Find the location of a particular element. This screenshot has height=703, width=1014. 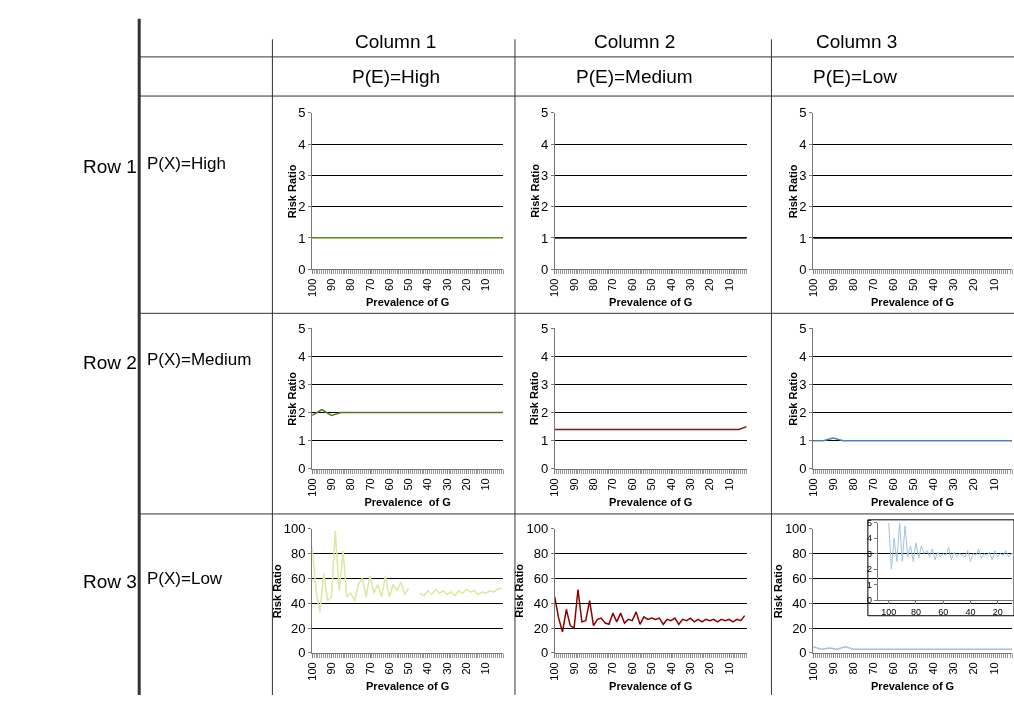

text: Row 2 is located at coordinates (110, 362).